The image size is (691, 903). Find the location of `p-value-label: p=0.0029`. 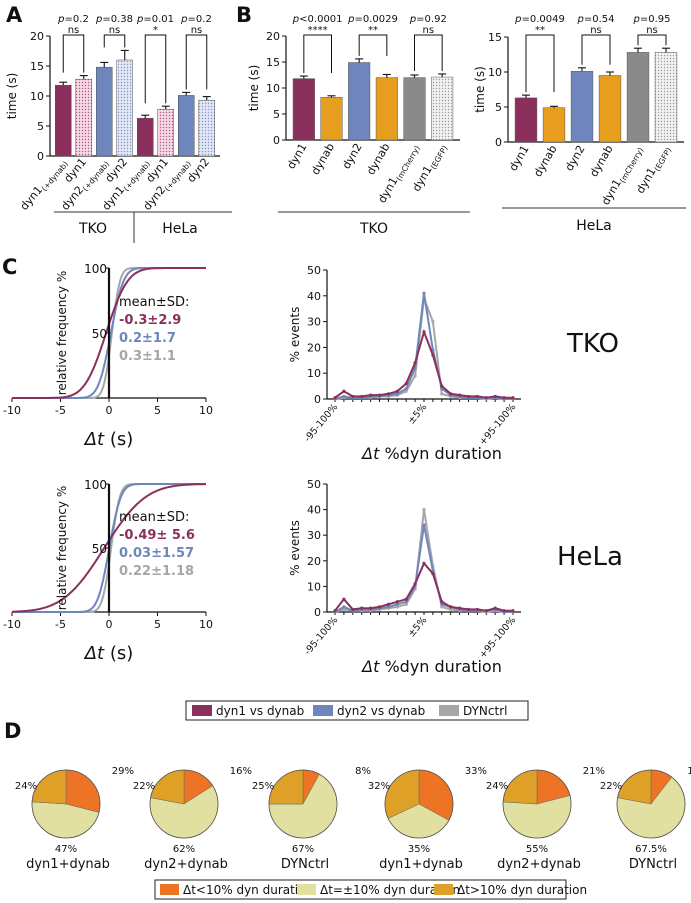

p-value-label: p=0.0029 is located at coordinates (372, 19).